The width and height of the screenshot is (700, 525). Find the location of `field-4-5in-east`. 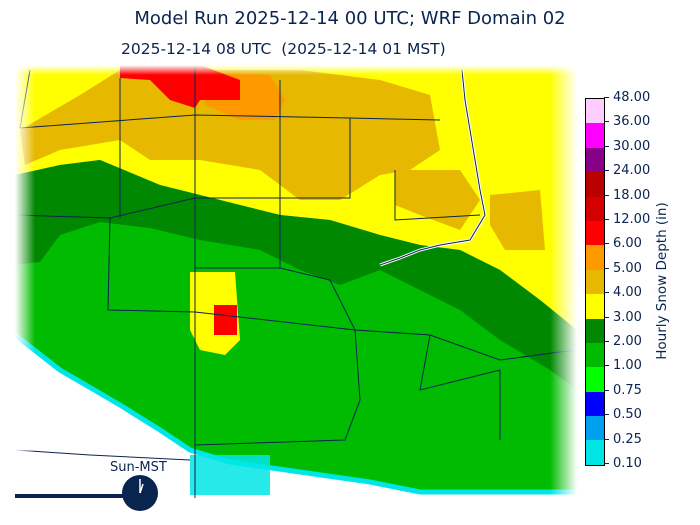

field-4-5in-east is located at coordinates (437, 200).